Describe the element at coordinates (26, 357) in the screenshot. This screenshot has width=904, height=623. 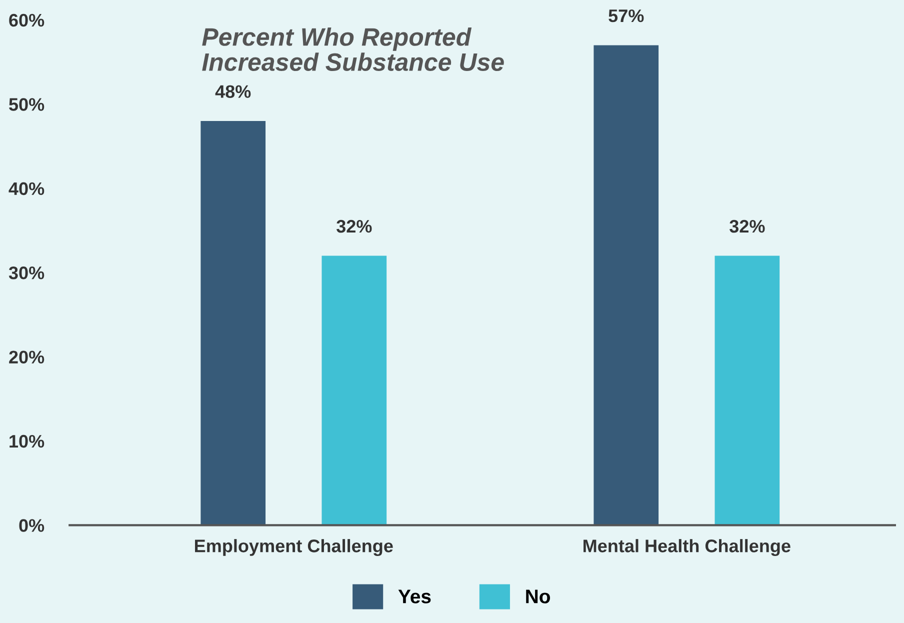
I see `y-tick-label: 20%` at that location.